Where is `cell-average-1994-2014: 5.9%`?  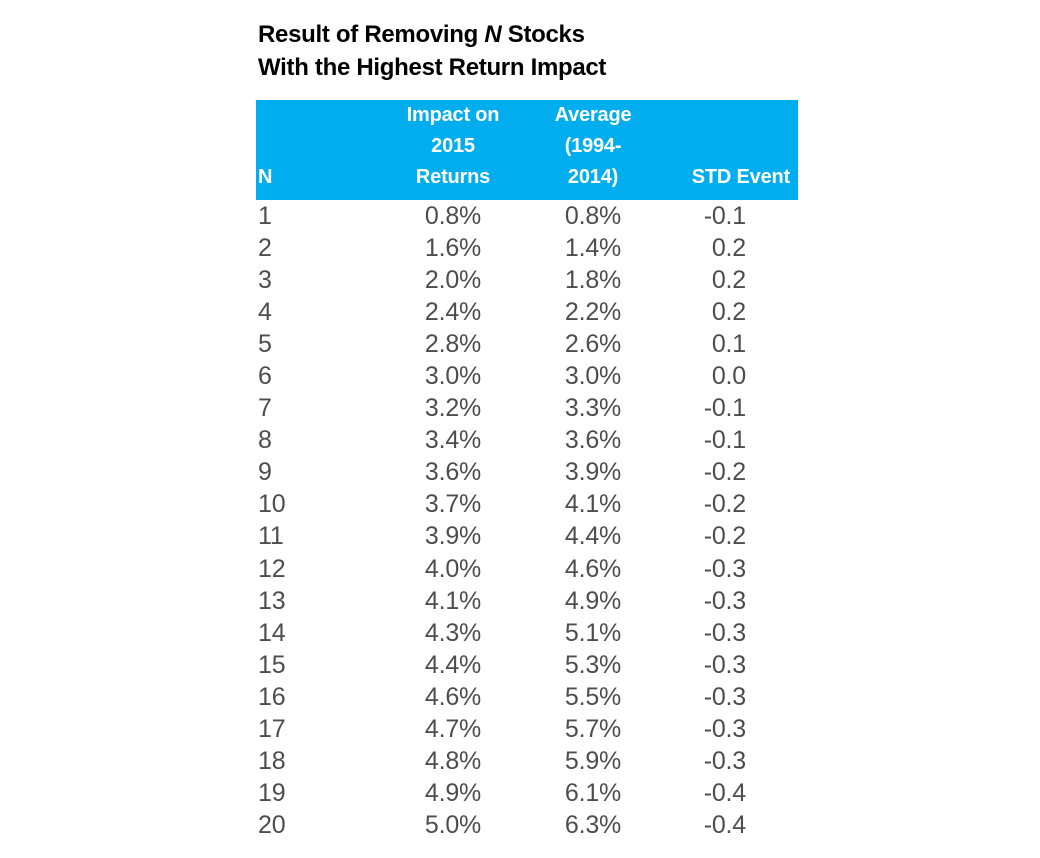
cell-average-1994-2014: 5.9% is located at coordinates (593, 761).